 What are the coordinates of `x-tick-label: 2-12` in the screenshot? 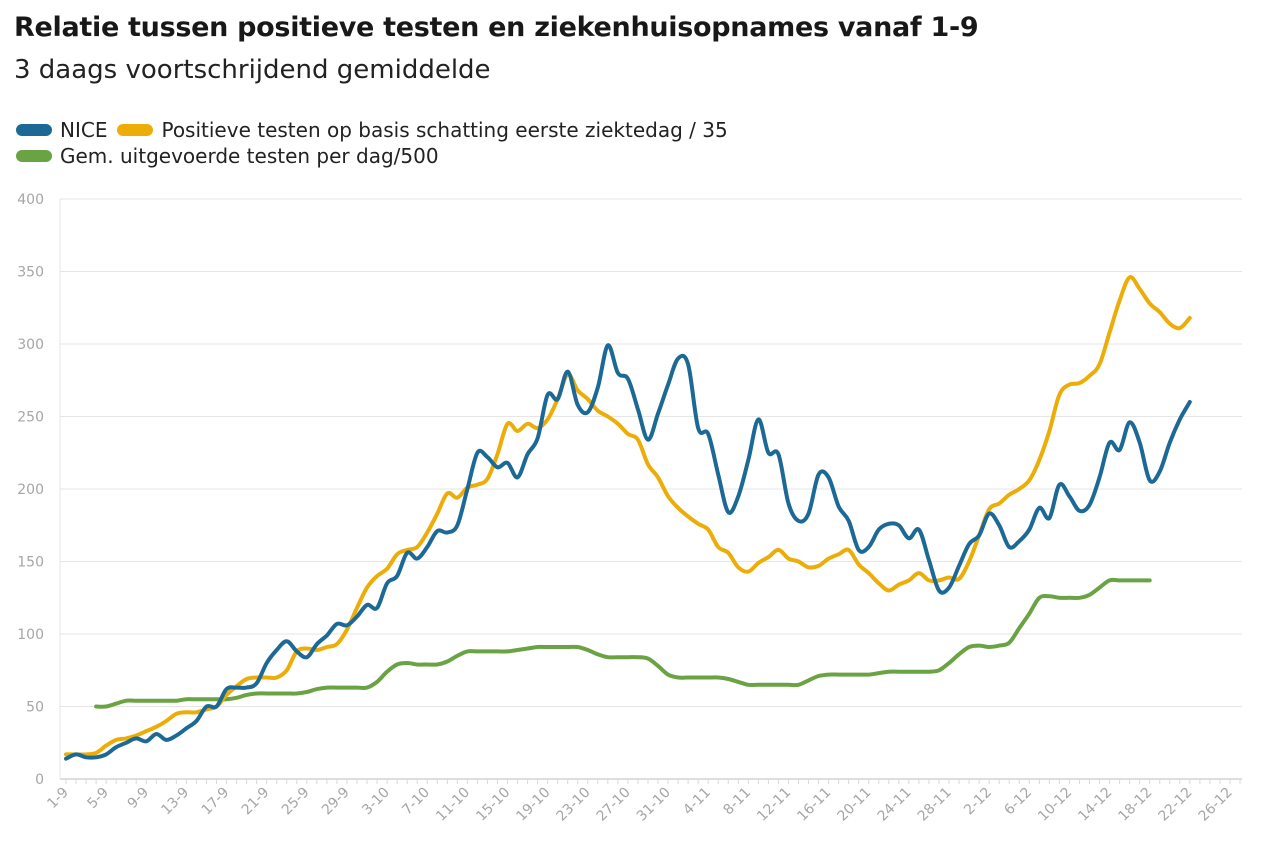 It's located at (978, 802).